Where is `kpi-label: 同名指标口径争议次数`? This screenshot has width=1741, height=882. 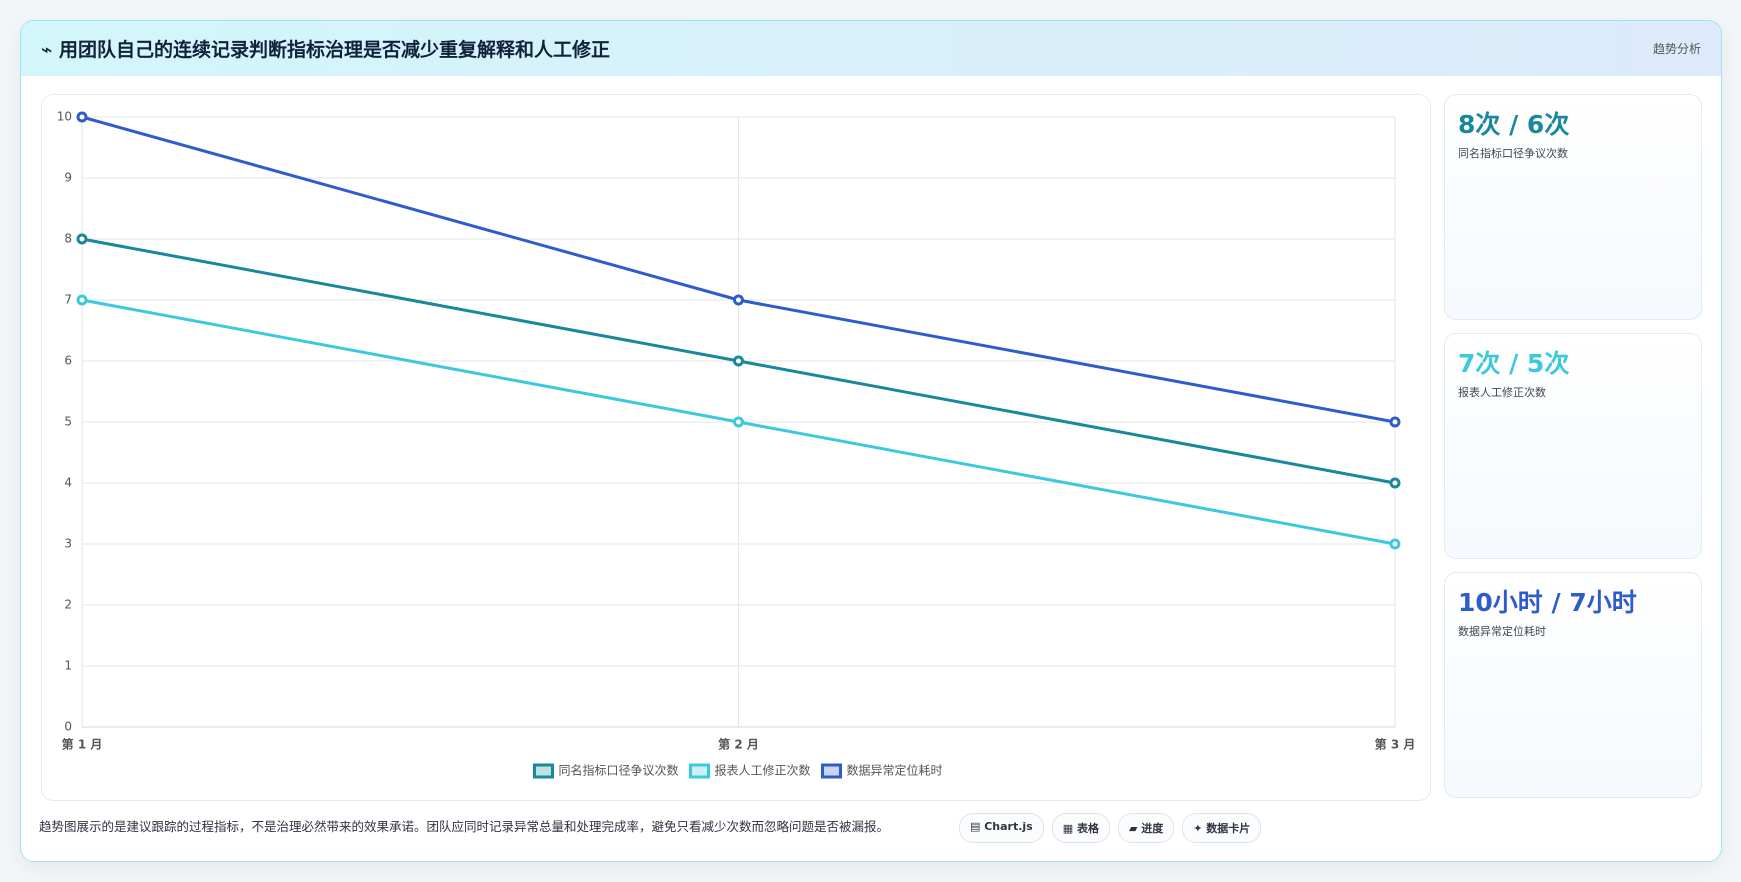
kpi-label: 同名指标口径争议次数 is located at coordinates (1513, 153).